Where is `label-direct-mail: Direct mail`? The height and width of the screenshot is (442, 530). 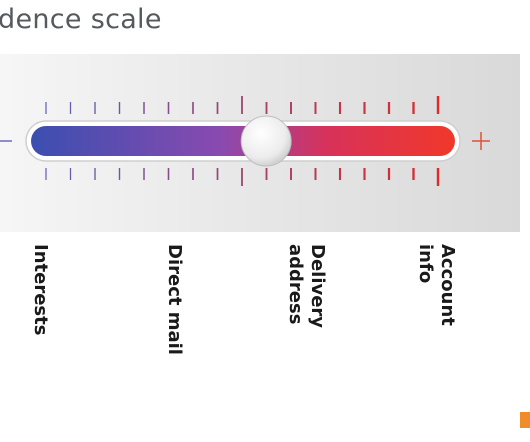 label-direct-mail: Direct mail is located at coordinates (174, 299).